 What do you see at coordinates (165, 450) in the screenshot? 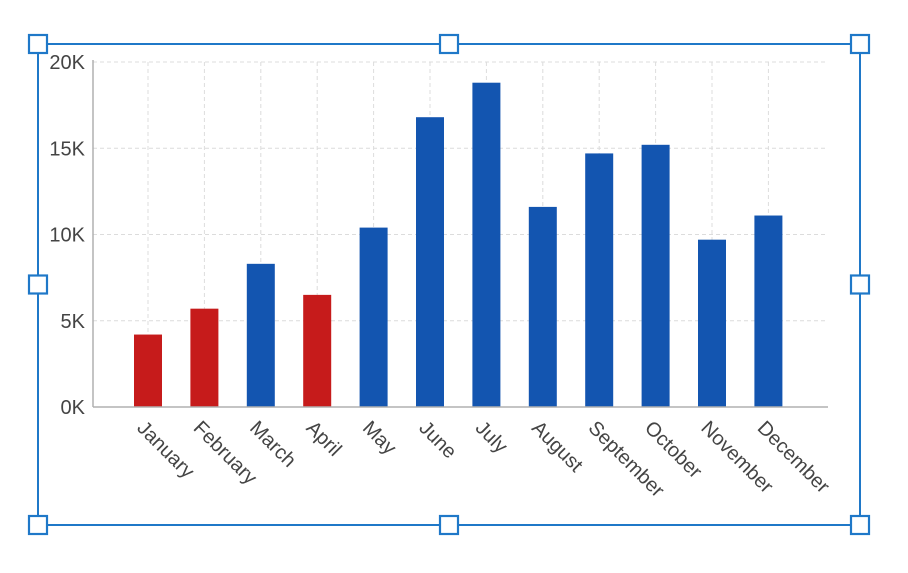
I see `x-tick-label: January` at bounding box center [165, 450].